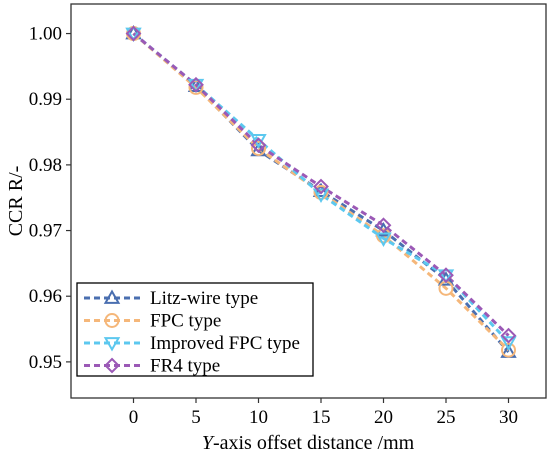 This screenshot has width=550, height=459. Describe the element at coordinates (321, 417) in the screenshot. I see `x-tick-label: 15` at that location.